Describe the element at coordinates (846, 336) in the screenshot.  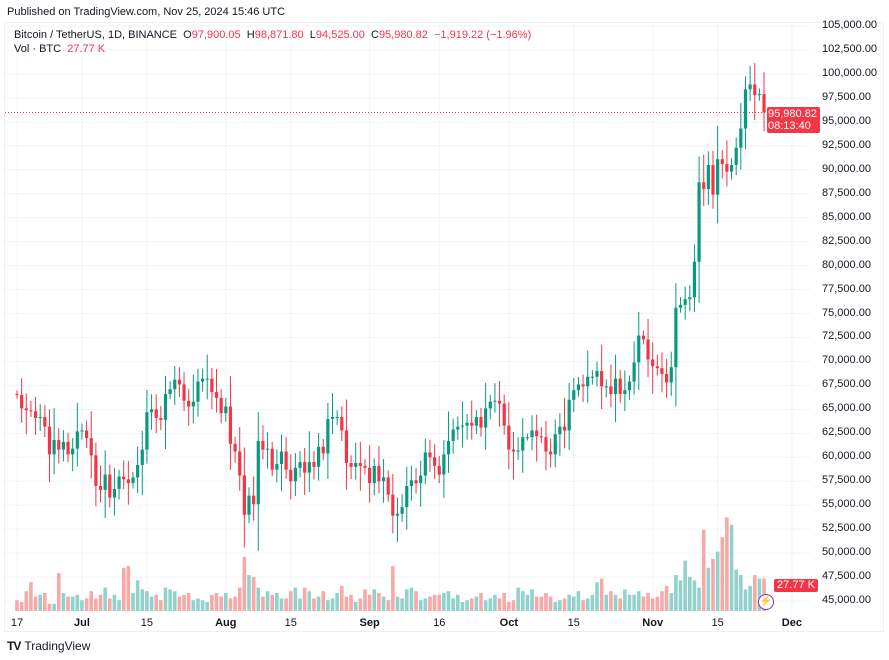
I see `price-tick-label: 72,500.00` at that location.